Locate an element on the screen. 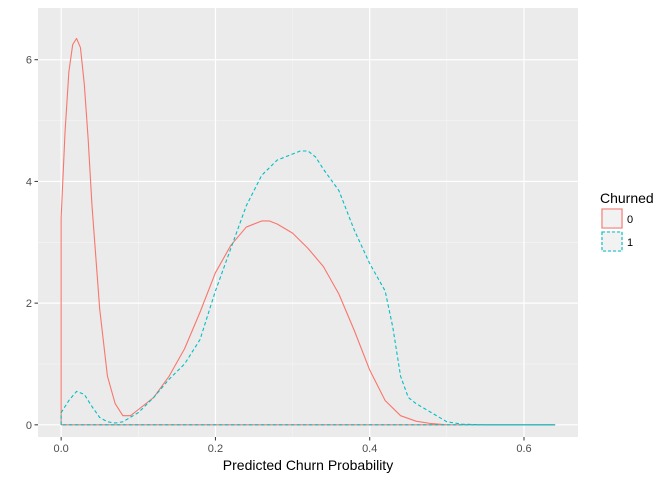 The image size is (672, 480). legend-label-1: 1 is located at coordinates (630, 243).